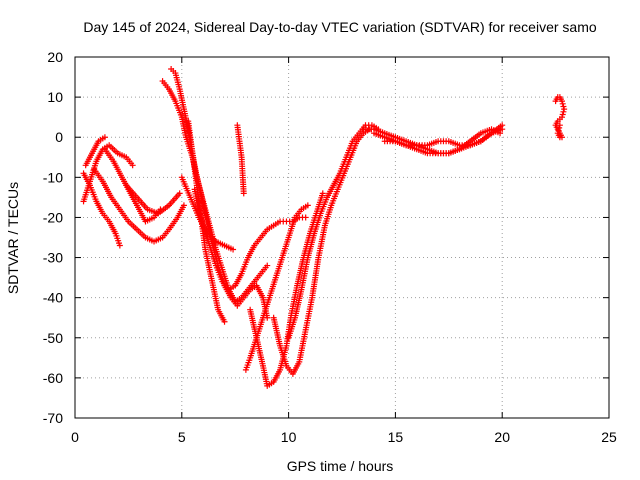  What do you see at coordinates (153, 199) in the screenshot?
I see `series-track-f` at bounding box center [153, 199].